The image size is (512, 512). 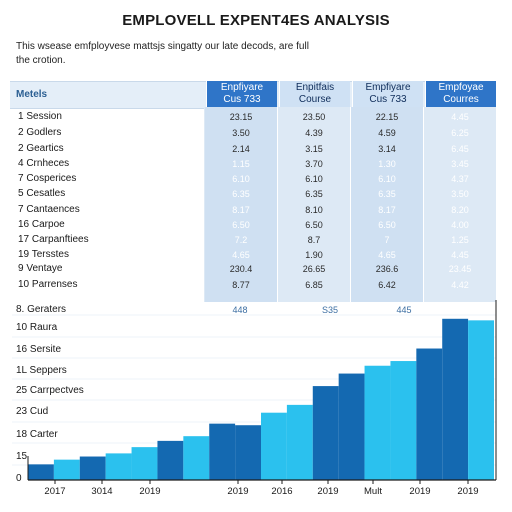 I want to click on table-cell: 8.7, so click(x=314, y=240).